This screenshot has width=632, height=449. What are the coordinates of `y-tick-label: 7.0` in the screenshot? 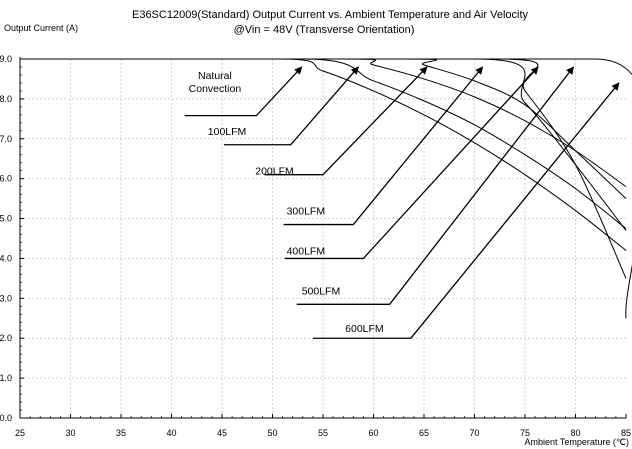 It's located at (6, 139).